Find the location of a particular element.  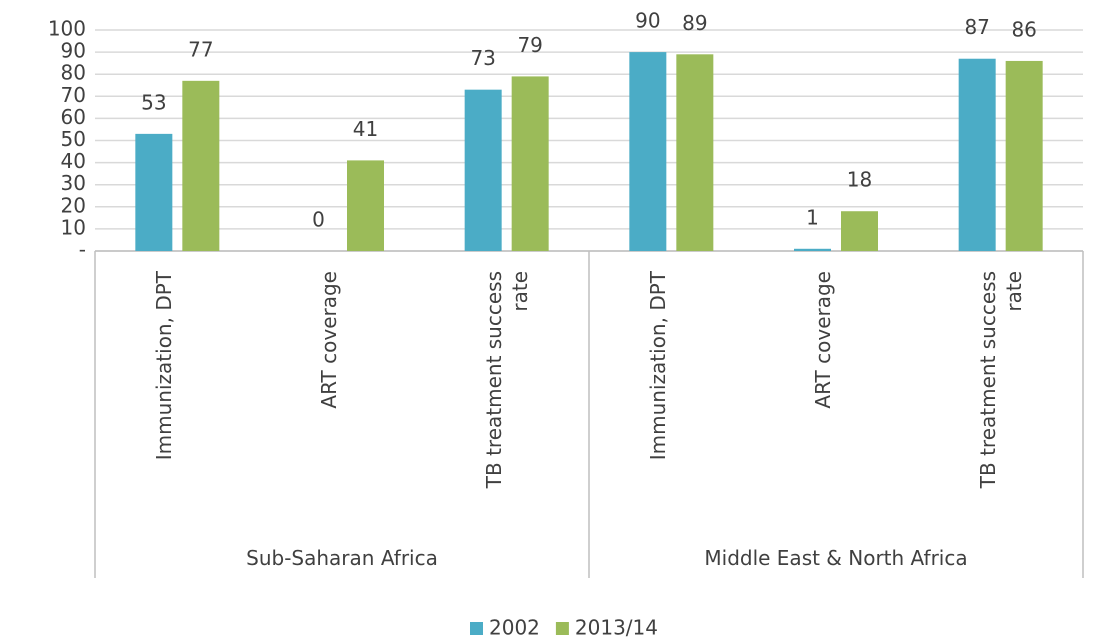

y-tick-label: 80 is located at coordinates (73, 73).